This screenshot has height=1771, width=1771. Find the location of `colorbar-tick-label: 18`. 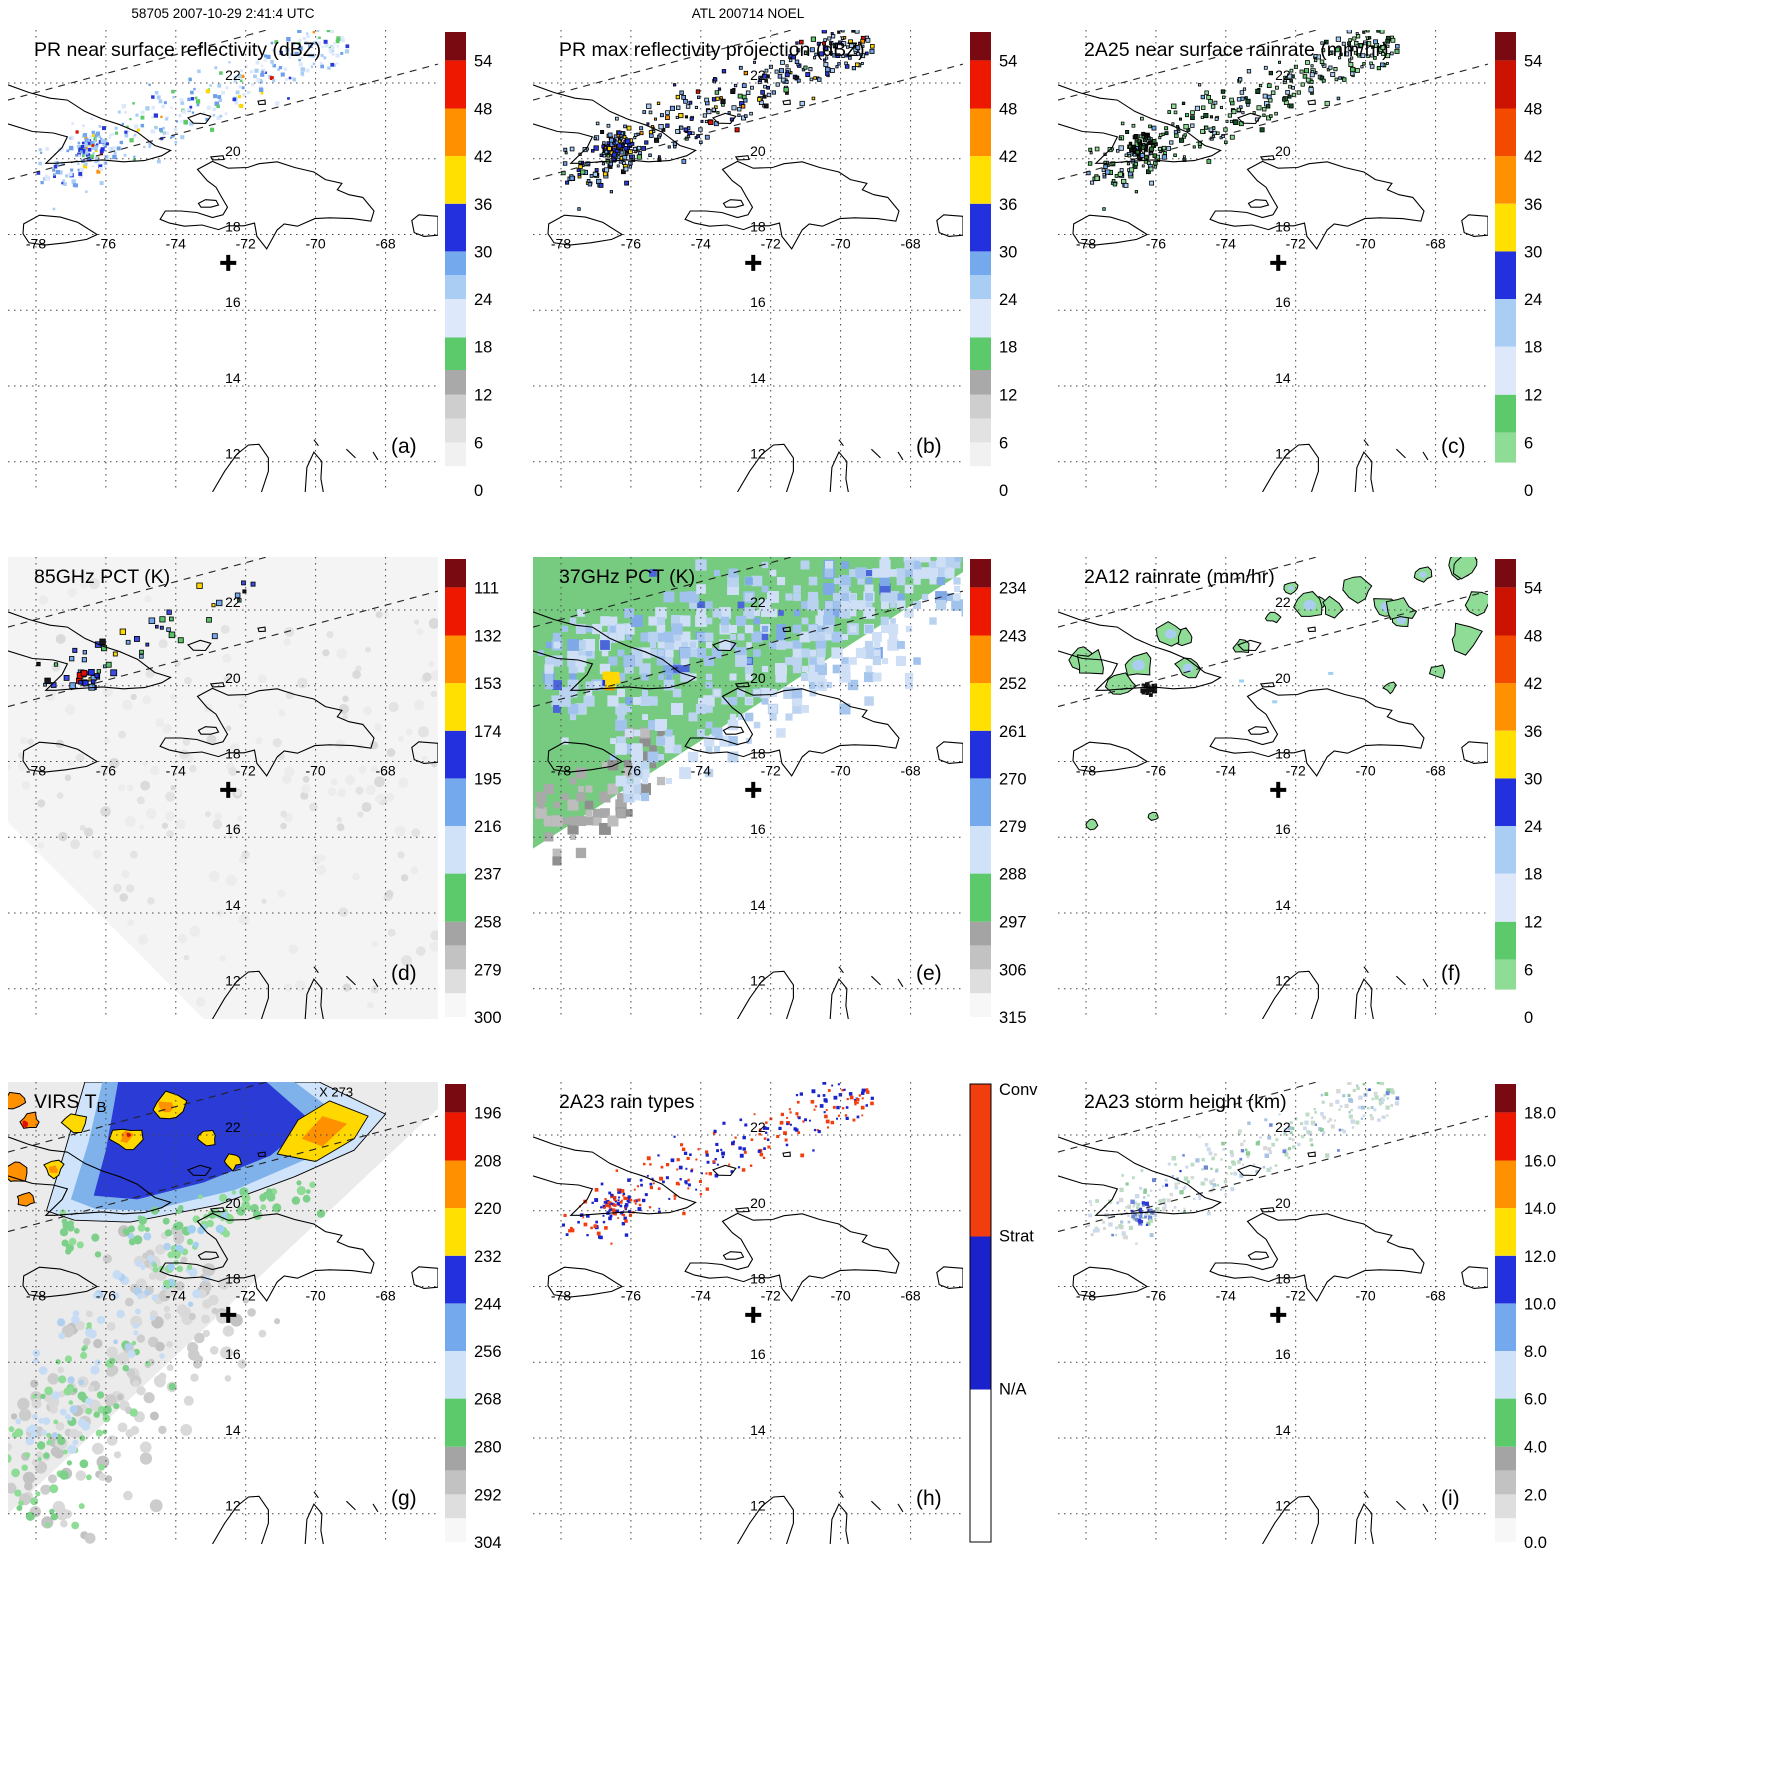

colorbar-tick-label: 18 is located at coordinates (483, 348).